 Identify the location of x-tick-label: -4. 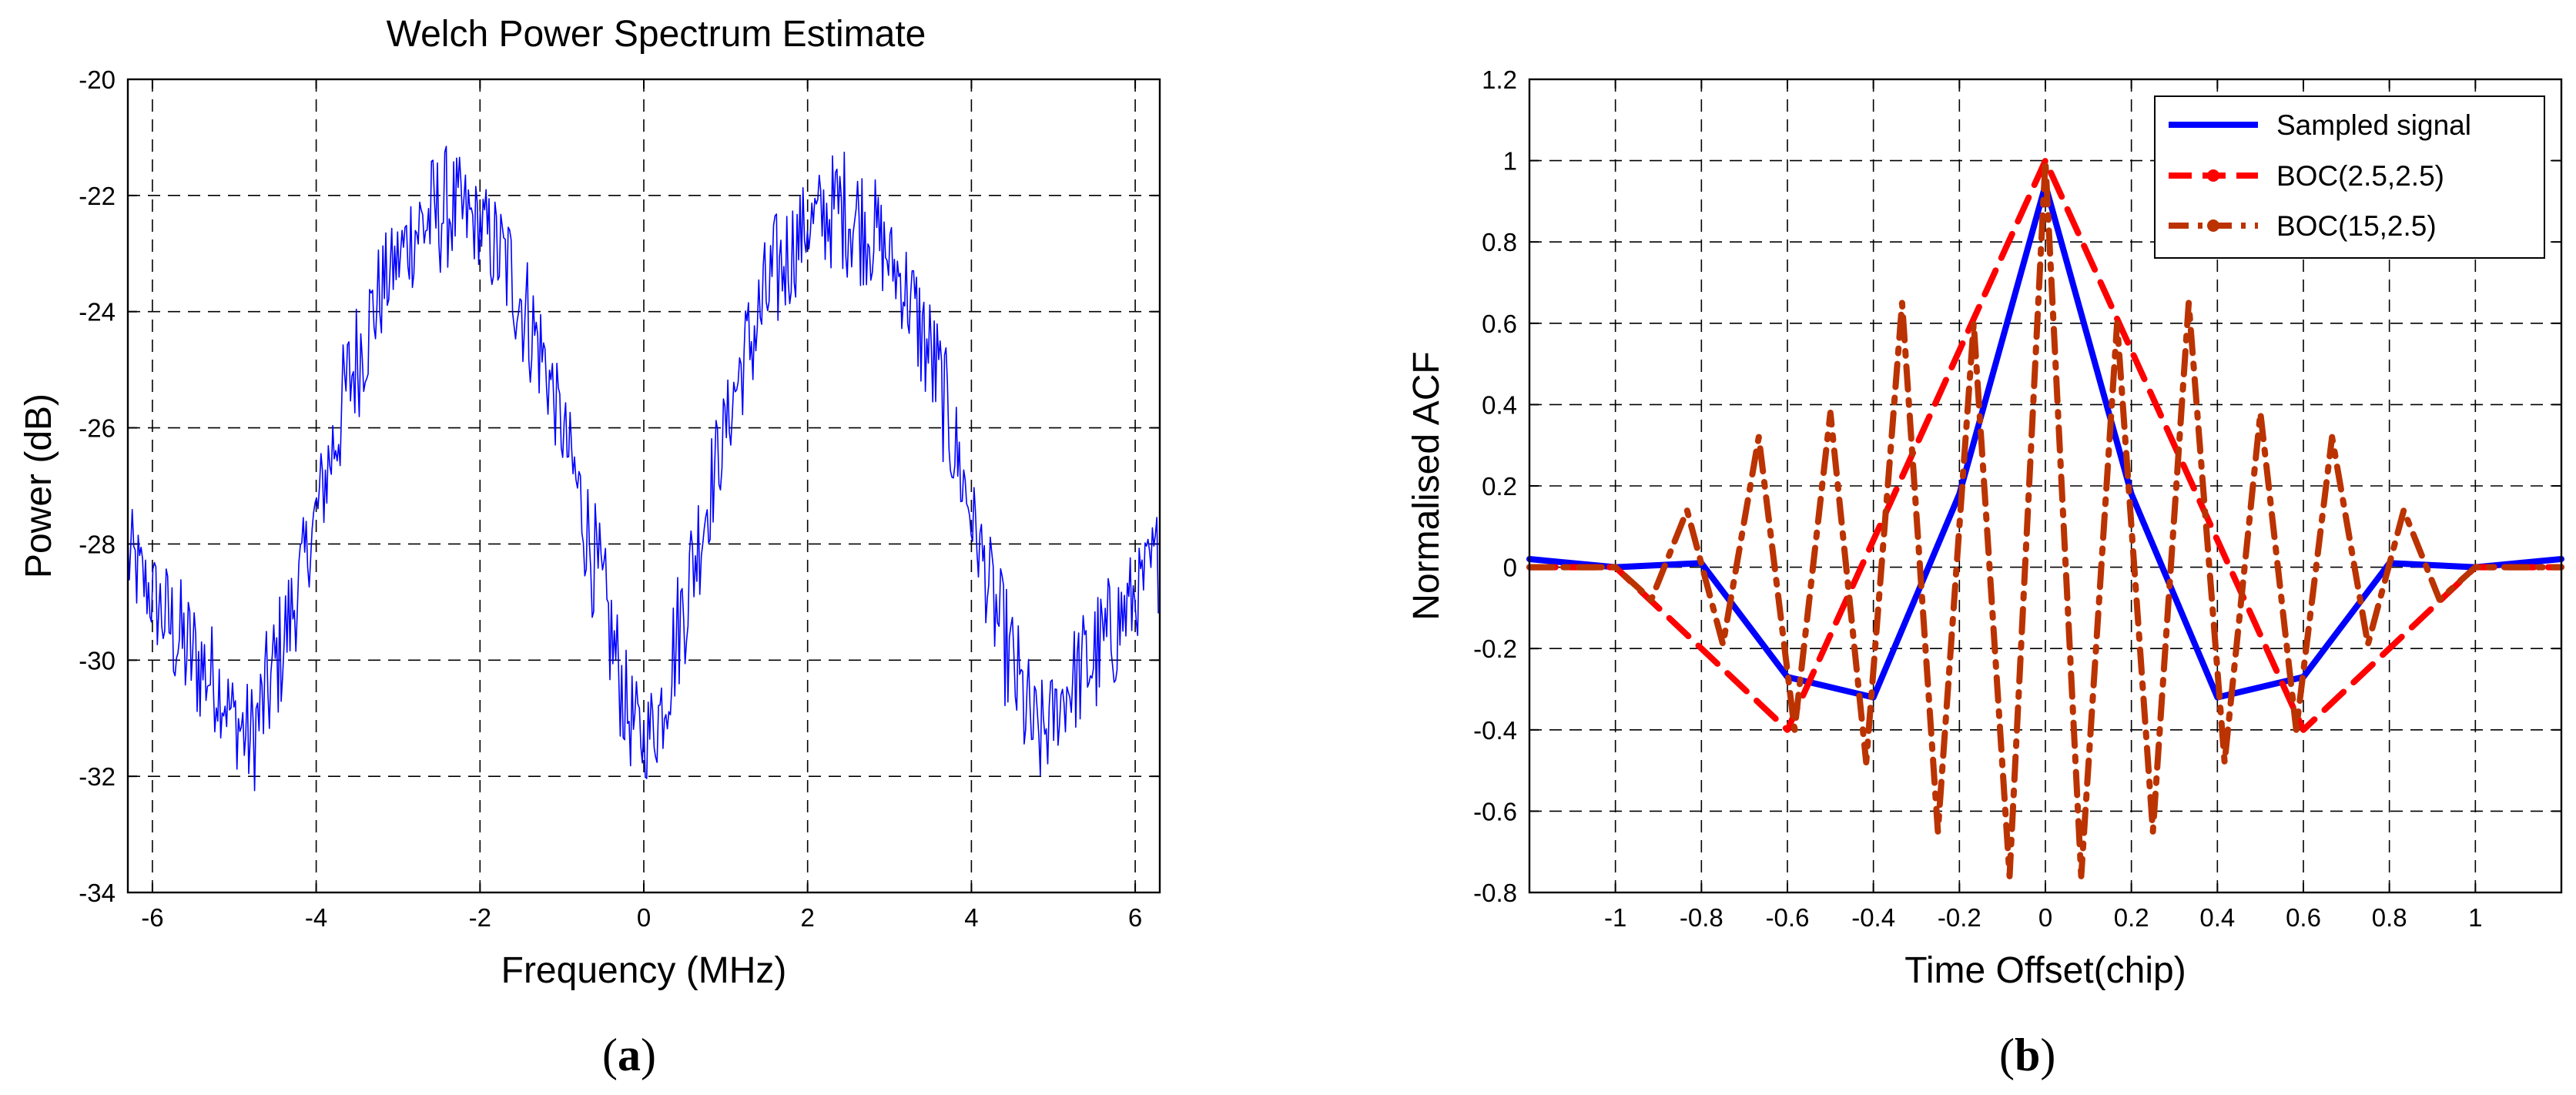
(316, 918).